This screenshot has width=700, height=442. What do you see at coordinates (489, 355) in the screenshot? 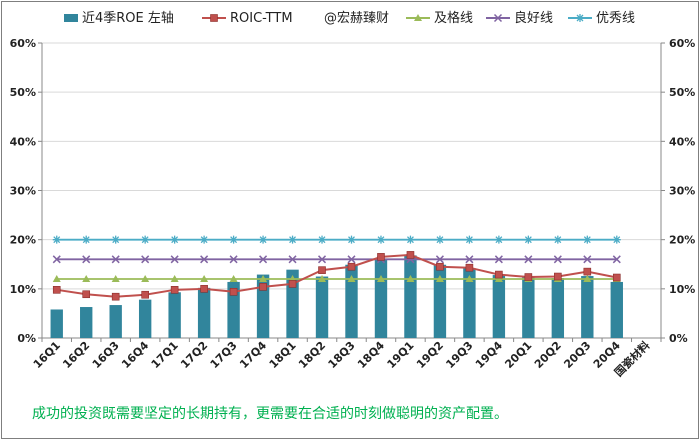
I see `x-tick-label: 19Q4` at bounding box center [489, 355].